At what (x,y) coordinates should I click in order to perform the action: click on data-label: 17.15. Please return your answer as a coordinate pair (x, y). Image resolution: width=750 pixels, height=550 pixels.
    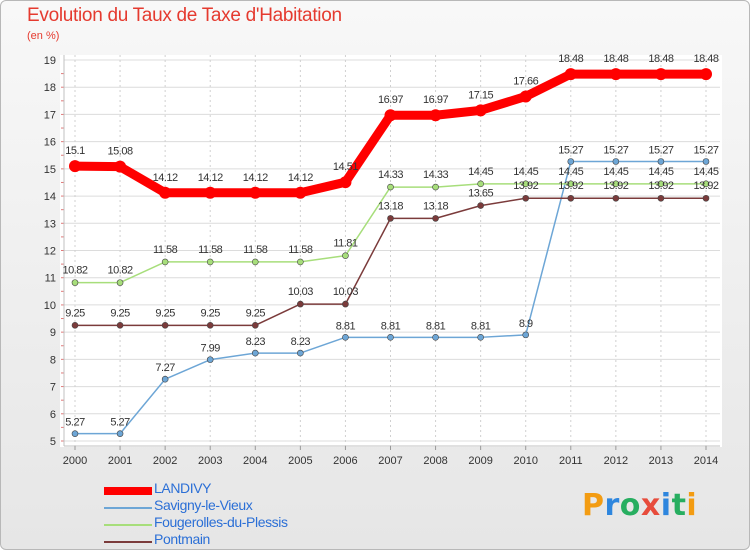
    Looking at the image, I should click on (480, 95).